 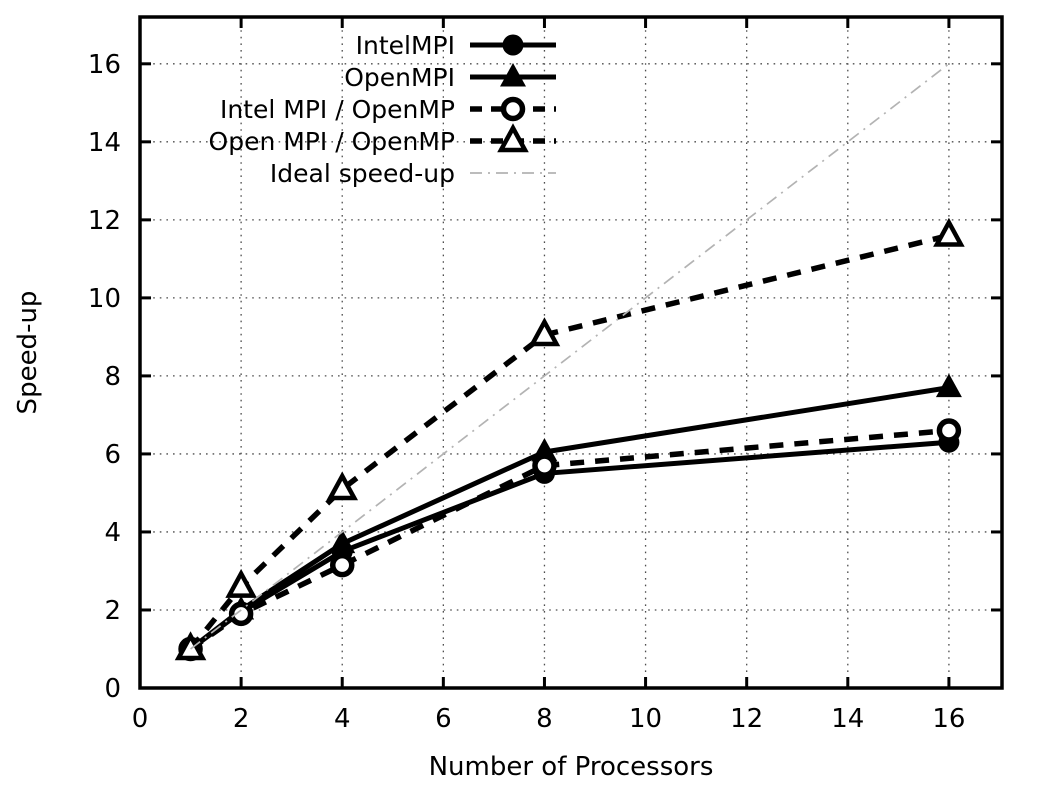 I want to click on x-tick-label-8: 8, so click(x=544, y=719).